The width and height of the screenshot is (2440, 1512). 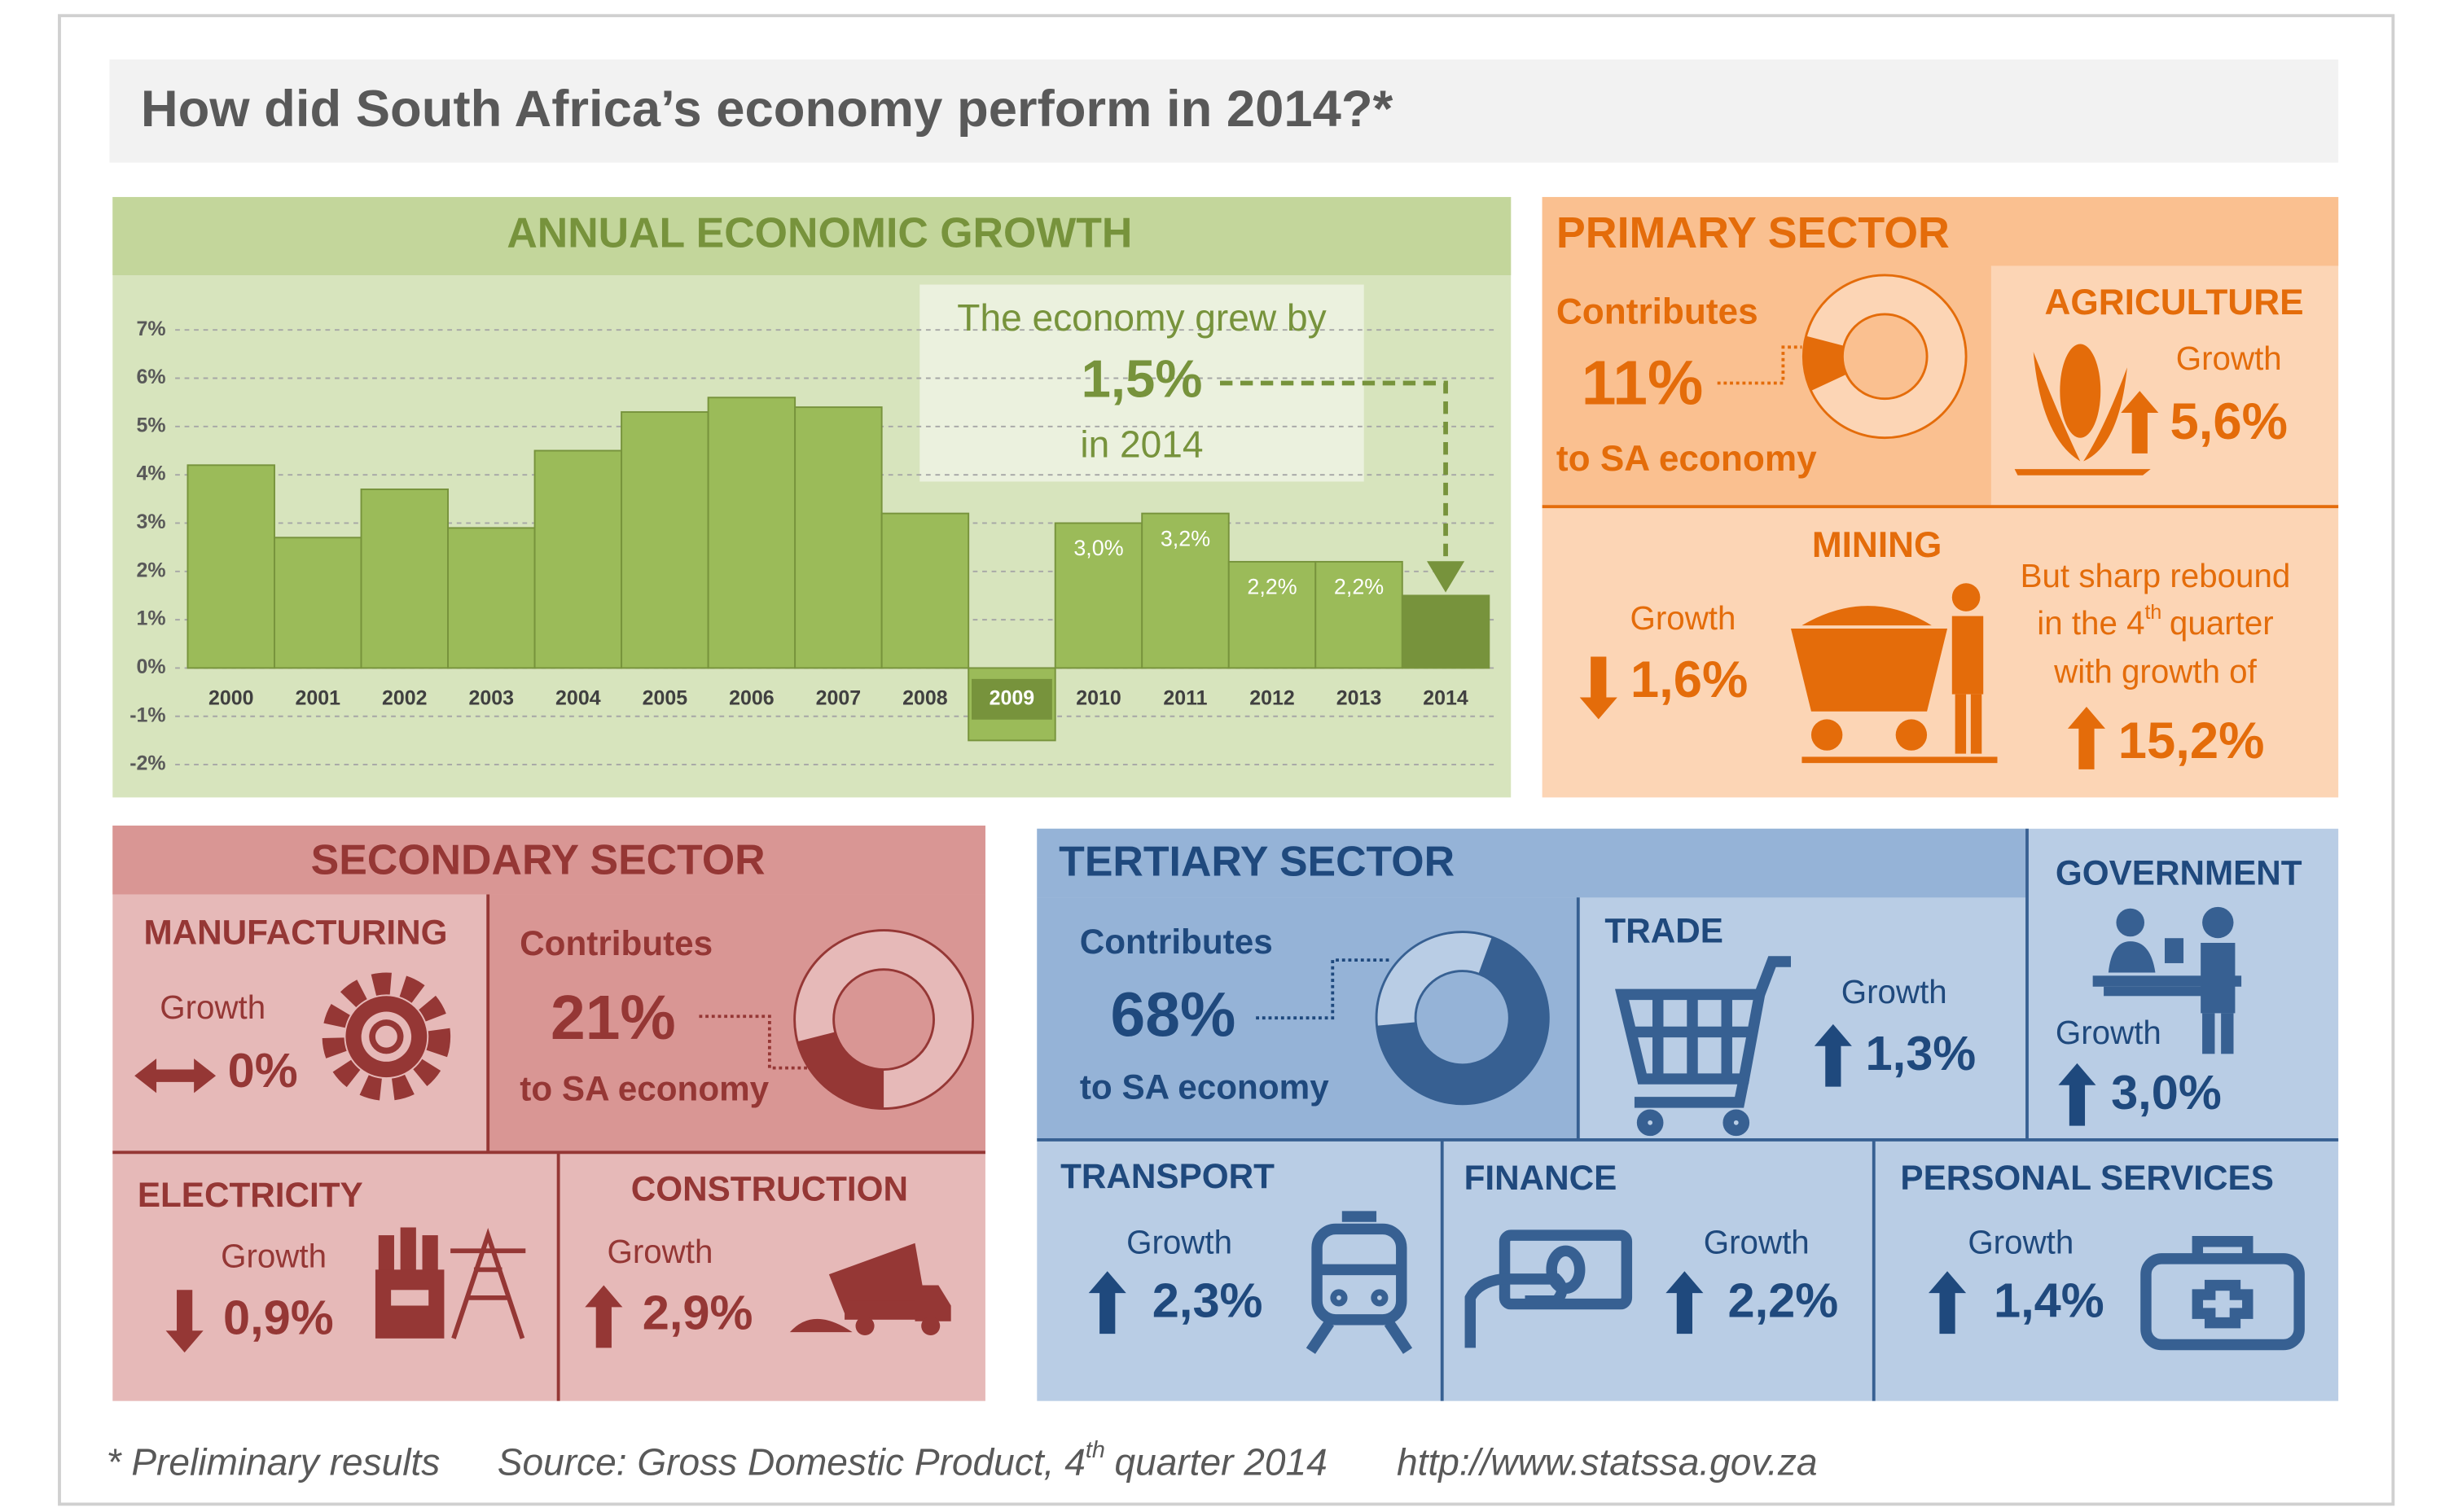 I want to click on category-highlight, so click(x=1012, y=699).